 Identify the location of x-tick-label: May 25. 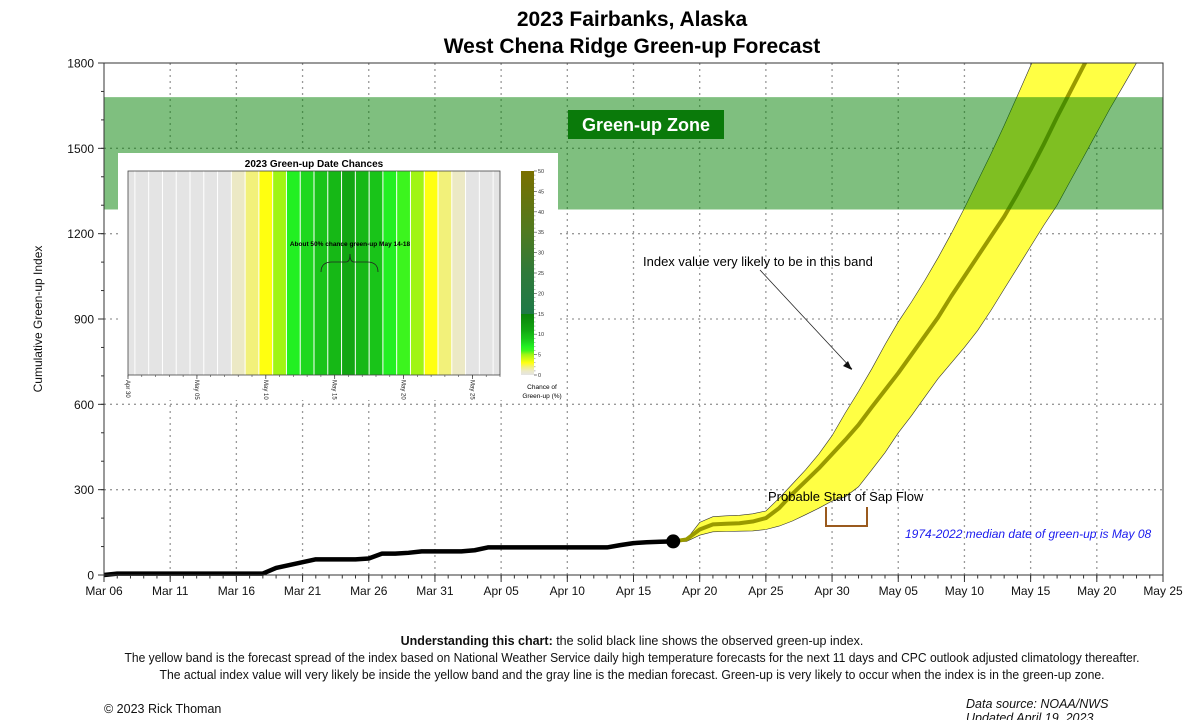
(1163, 591).